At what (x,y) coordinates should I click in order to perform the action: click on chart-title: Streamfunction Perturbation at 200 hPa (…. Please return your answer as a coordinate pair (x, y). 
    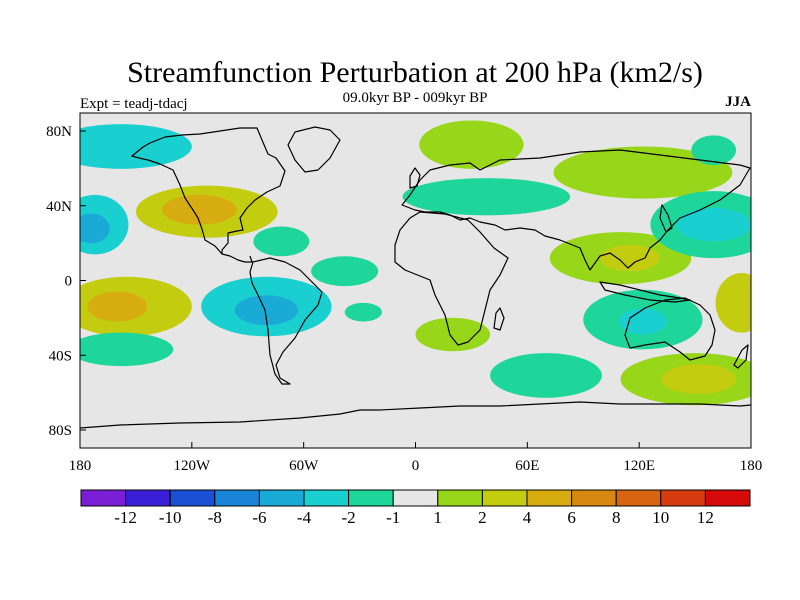
    Looking at the image, I should click on (415, 72).